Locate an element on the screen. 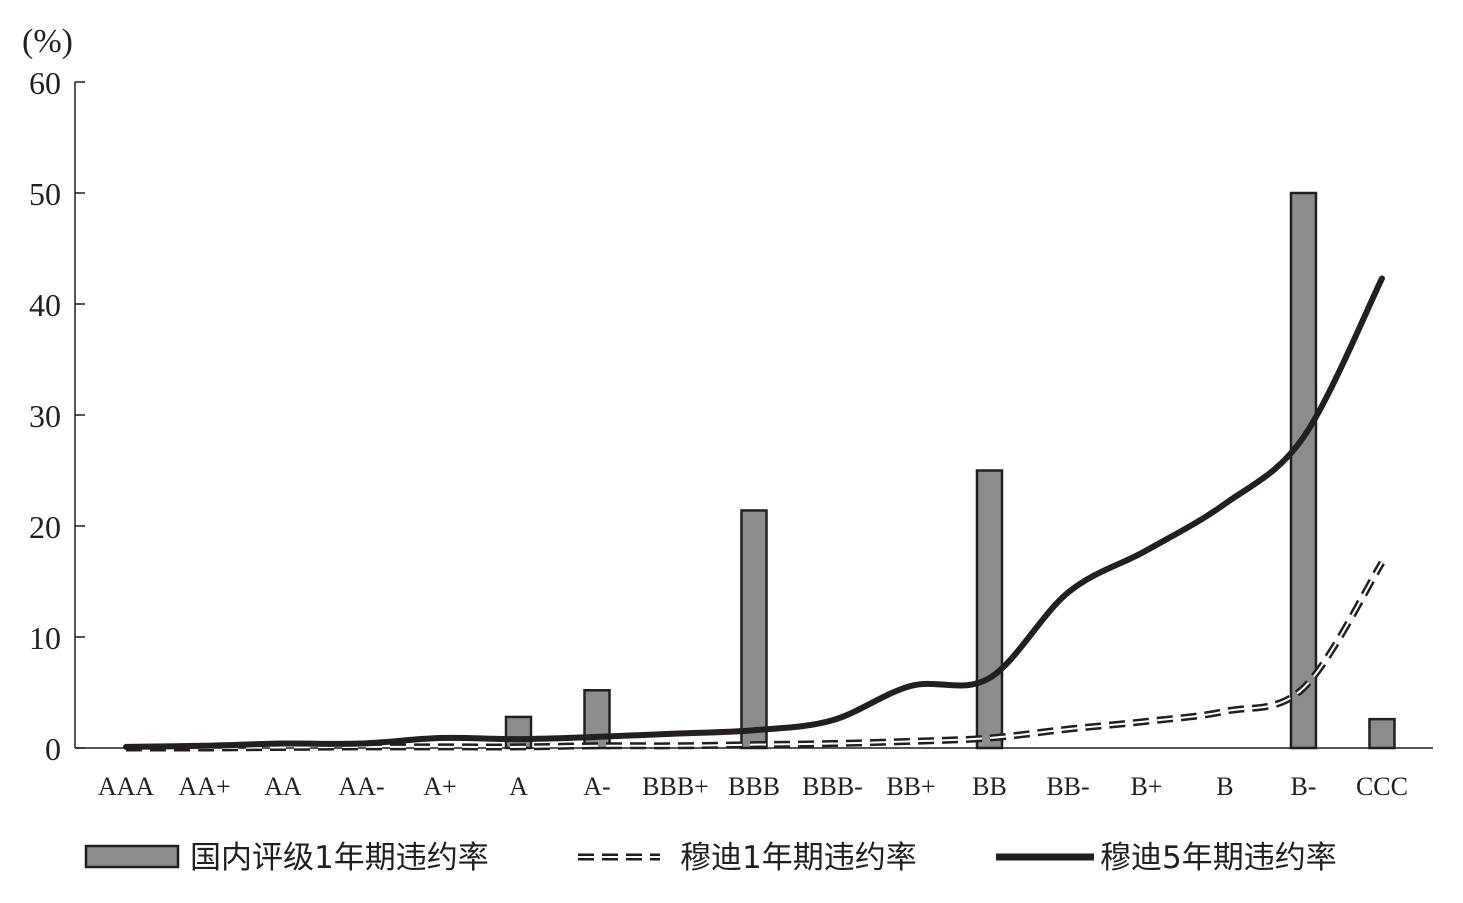  x-tick-label: B- is located at coordinates (1303, 786).